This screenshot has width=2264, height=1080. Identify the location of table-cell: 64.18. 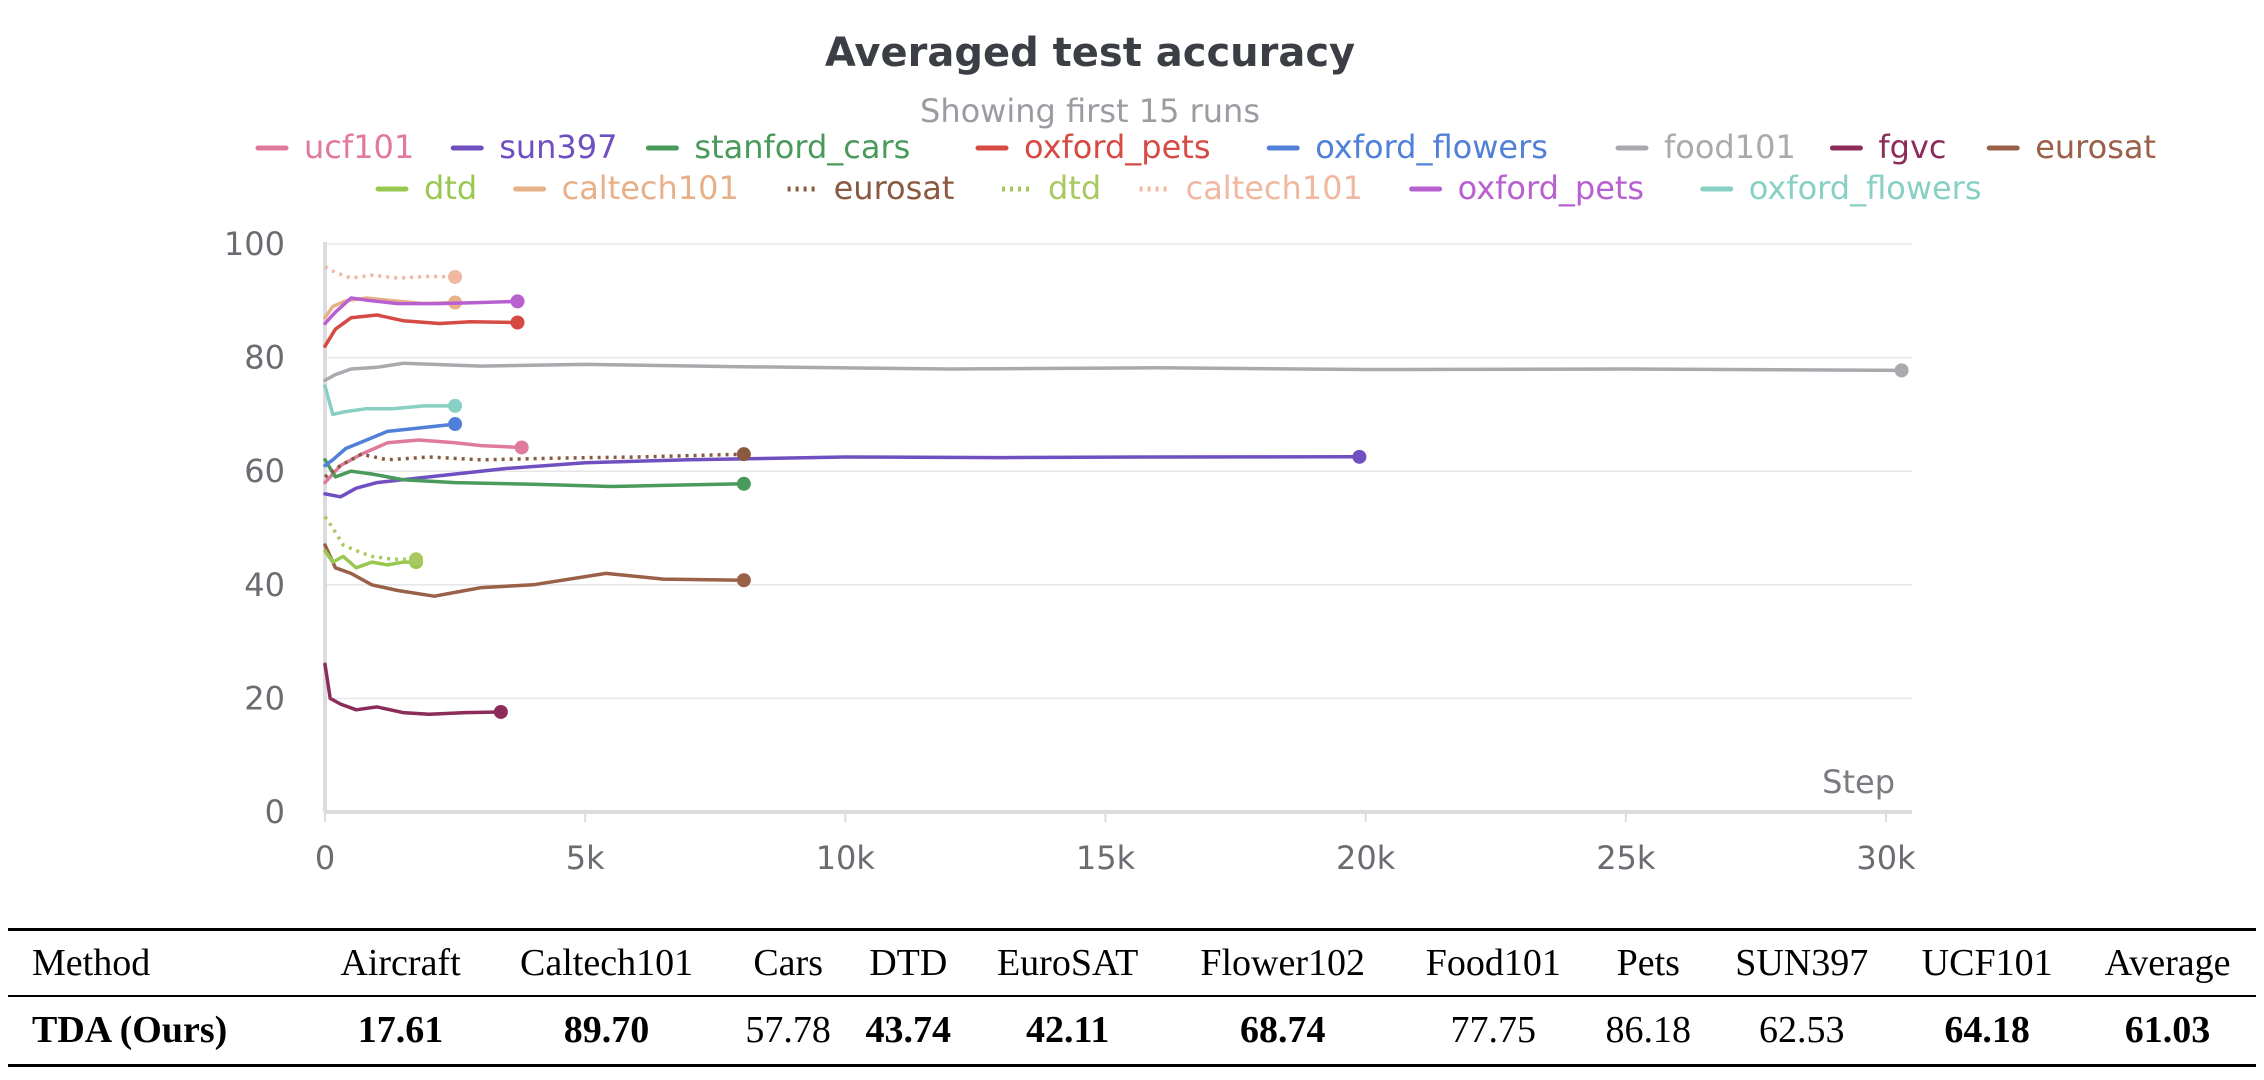
(1987, 1030).